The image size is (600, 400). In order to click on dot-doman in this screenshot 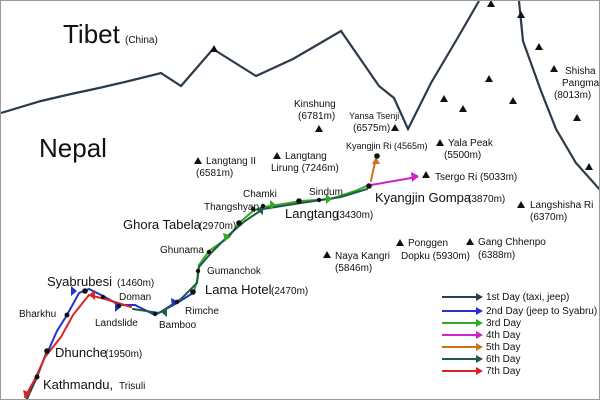, I will do `click(103, 297)`.